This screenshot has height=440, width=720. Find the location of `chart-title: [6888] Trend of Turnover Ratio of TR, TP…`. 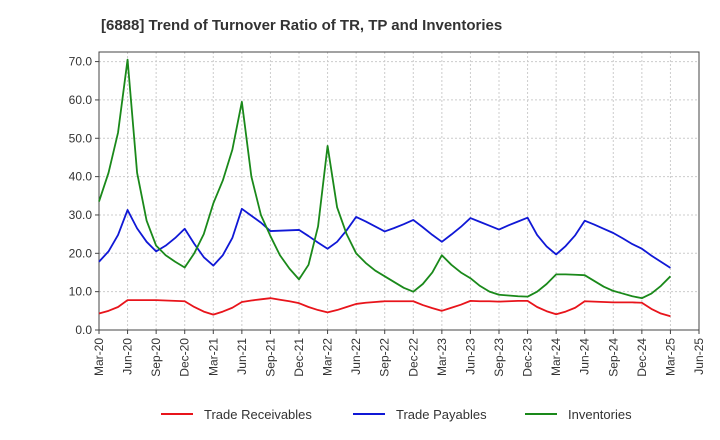

chart-title: [6888] Trend of Turnover Ratio of TR, TP… is located at coordinates (301, 25).